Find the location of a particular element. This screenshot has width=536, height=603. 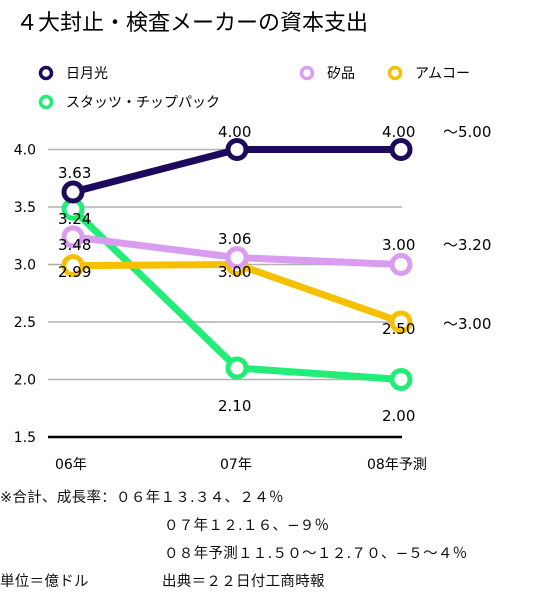

x-axis: 06年 07年 08年予測 is located at coordinates (241, 465).